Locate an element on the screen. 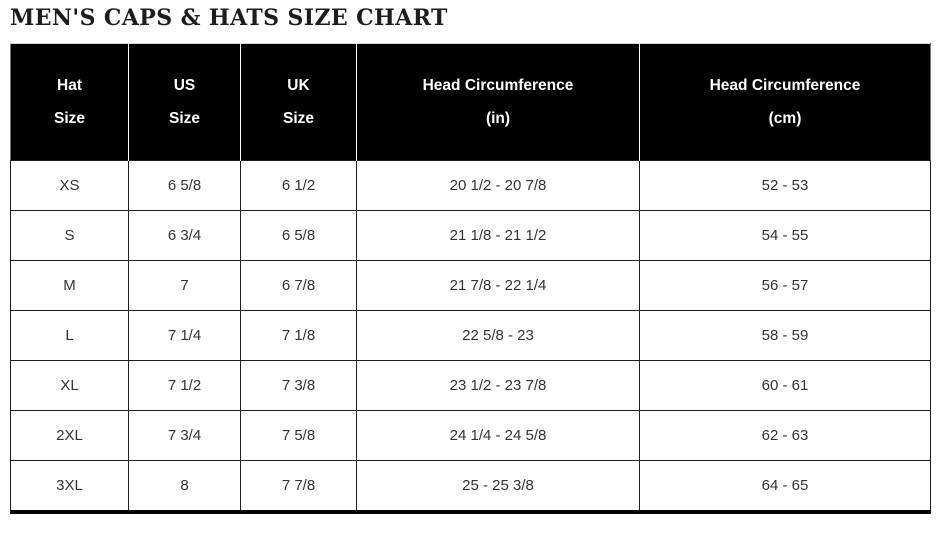 The image size is (937, 535). cell-head-circumference-in: 20 1/2 - 20 7/8 is located at coordinates (498, 186).